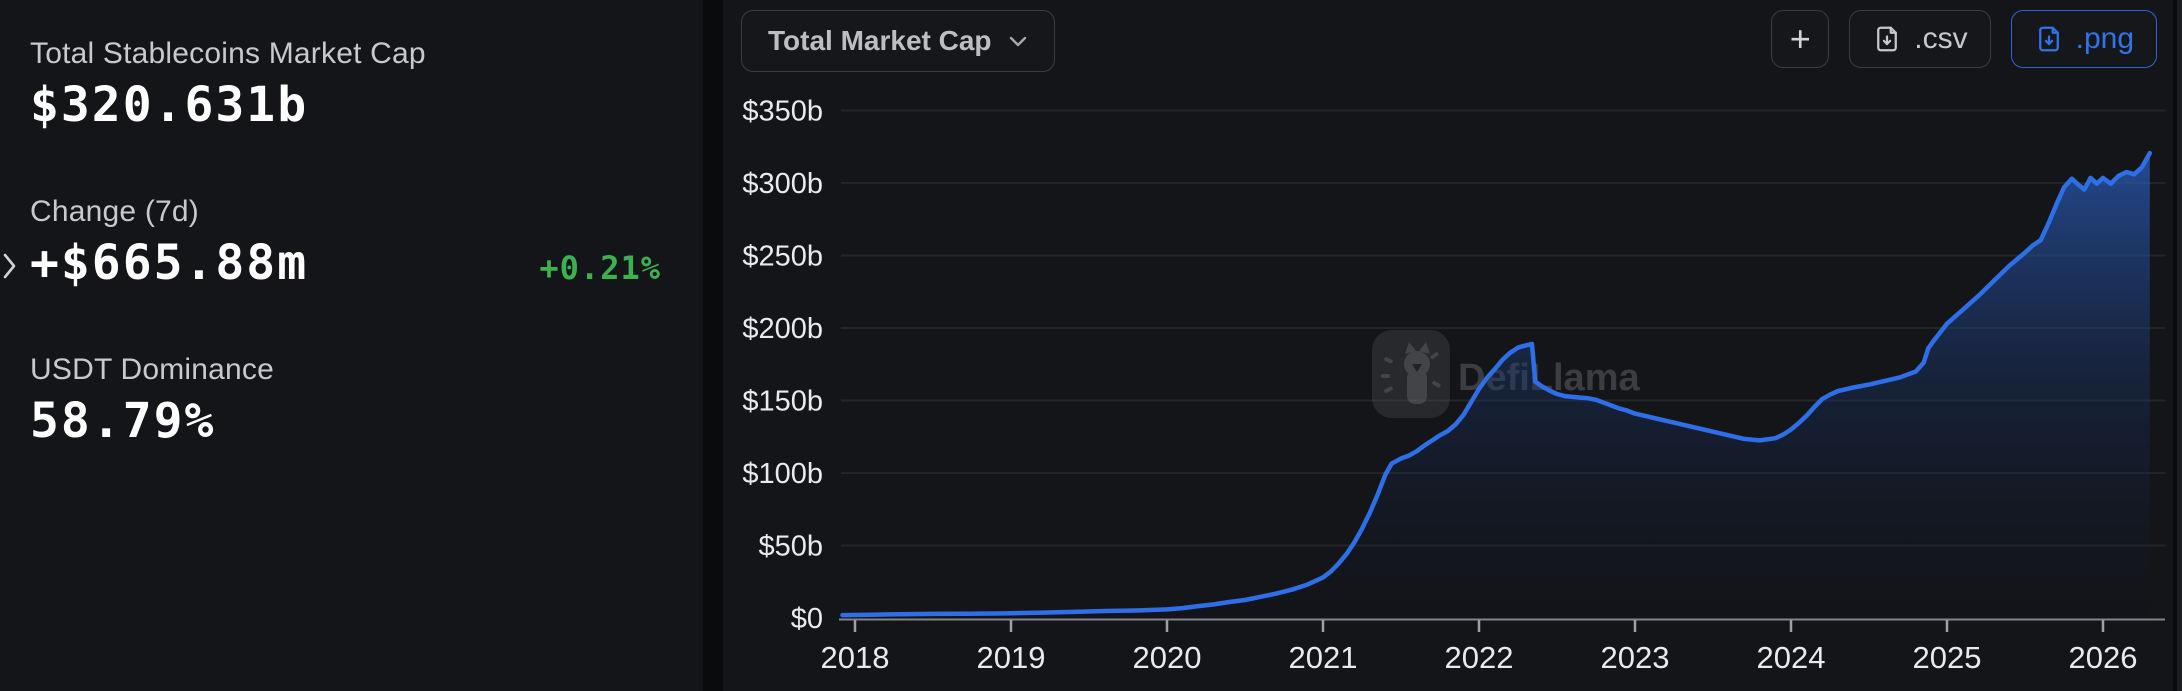  Describe the element at coordinates (782, 329) in the screenshot. I see `svg-text: $200b` at that location.